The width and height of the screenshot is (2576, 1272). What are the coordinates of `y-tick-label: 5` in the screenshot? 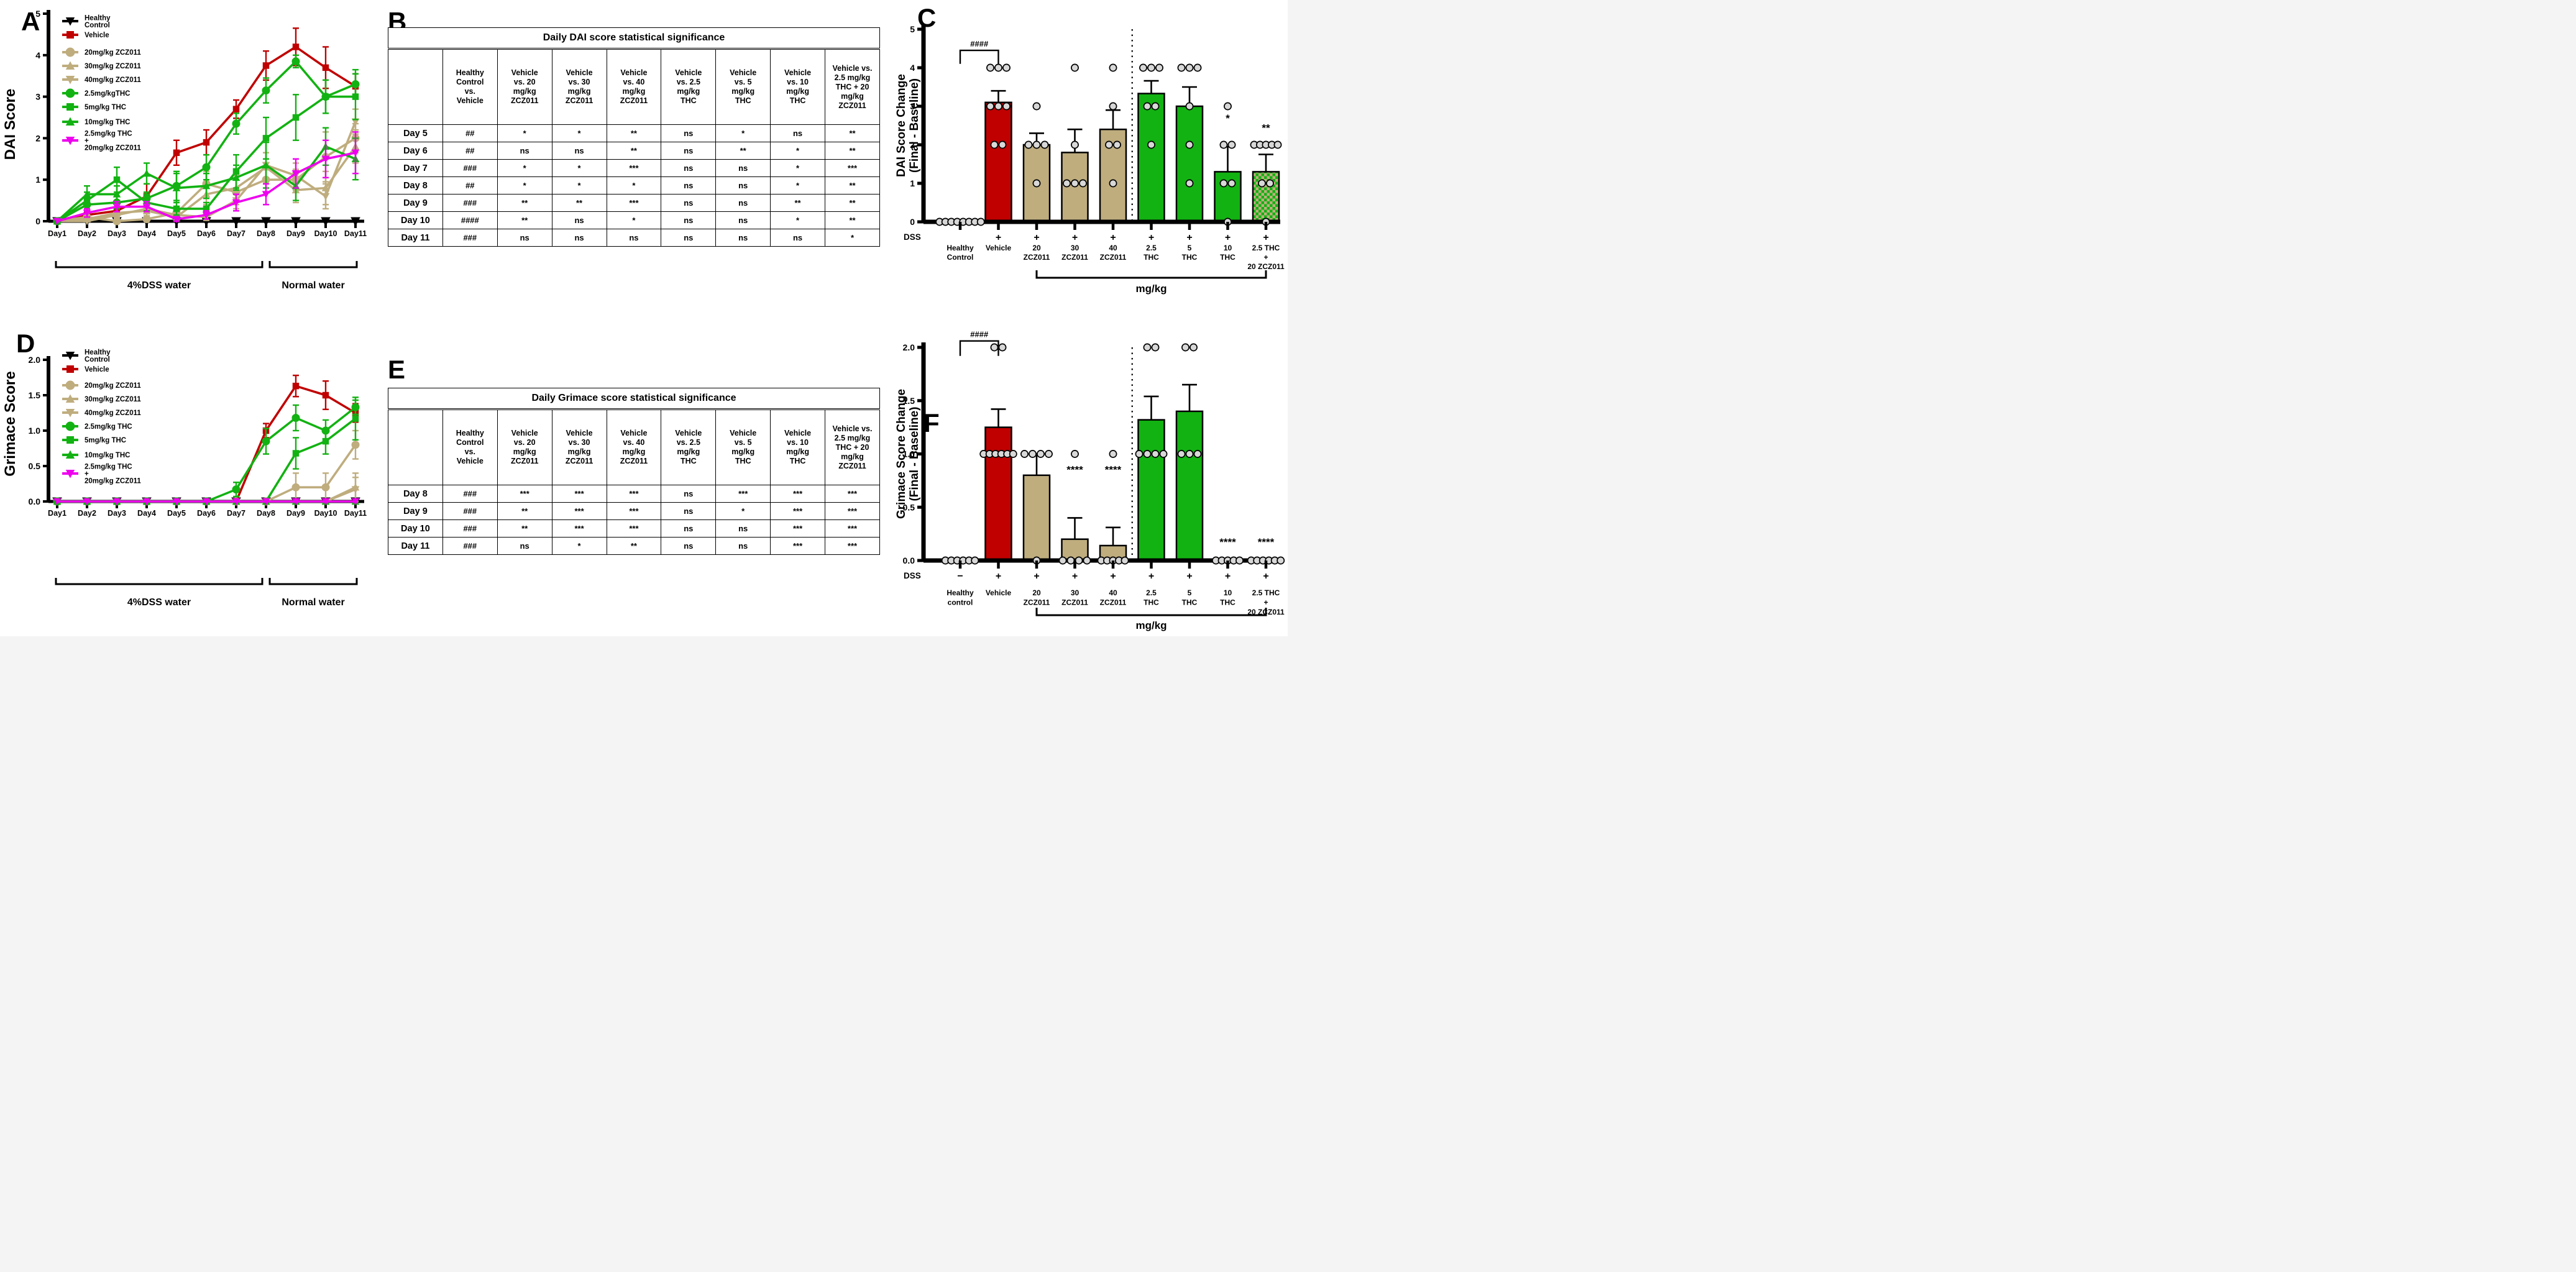 It's located at (912, 29).